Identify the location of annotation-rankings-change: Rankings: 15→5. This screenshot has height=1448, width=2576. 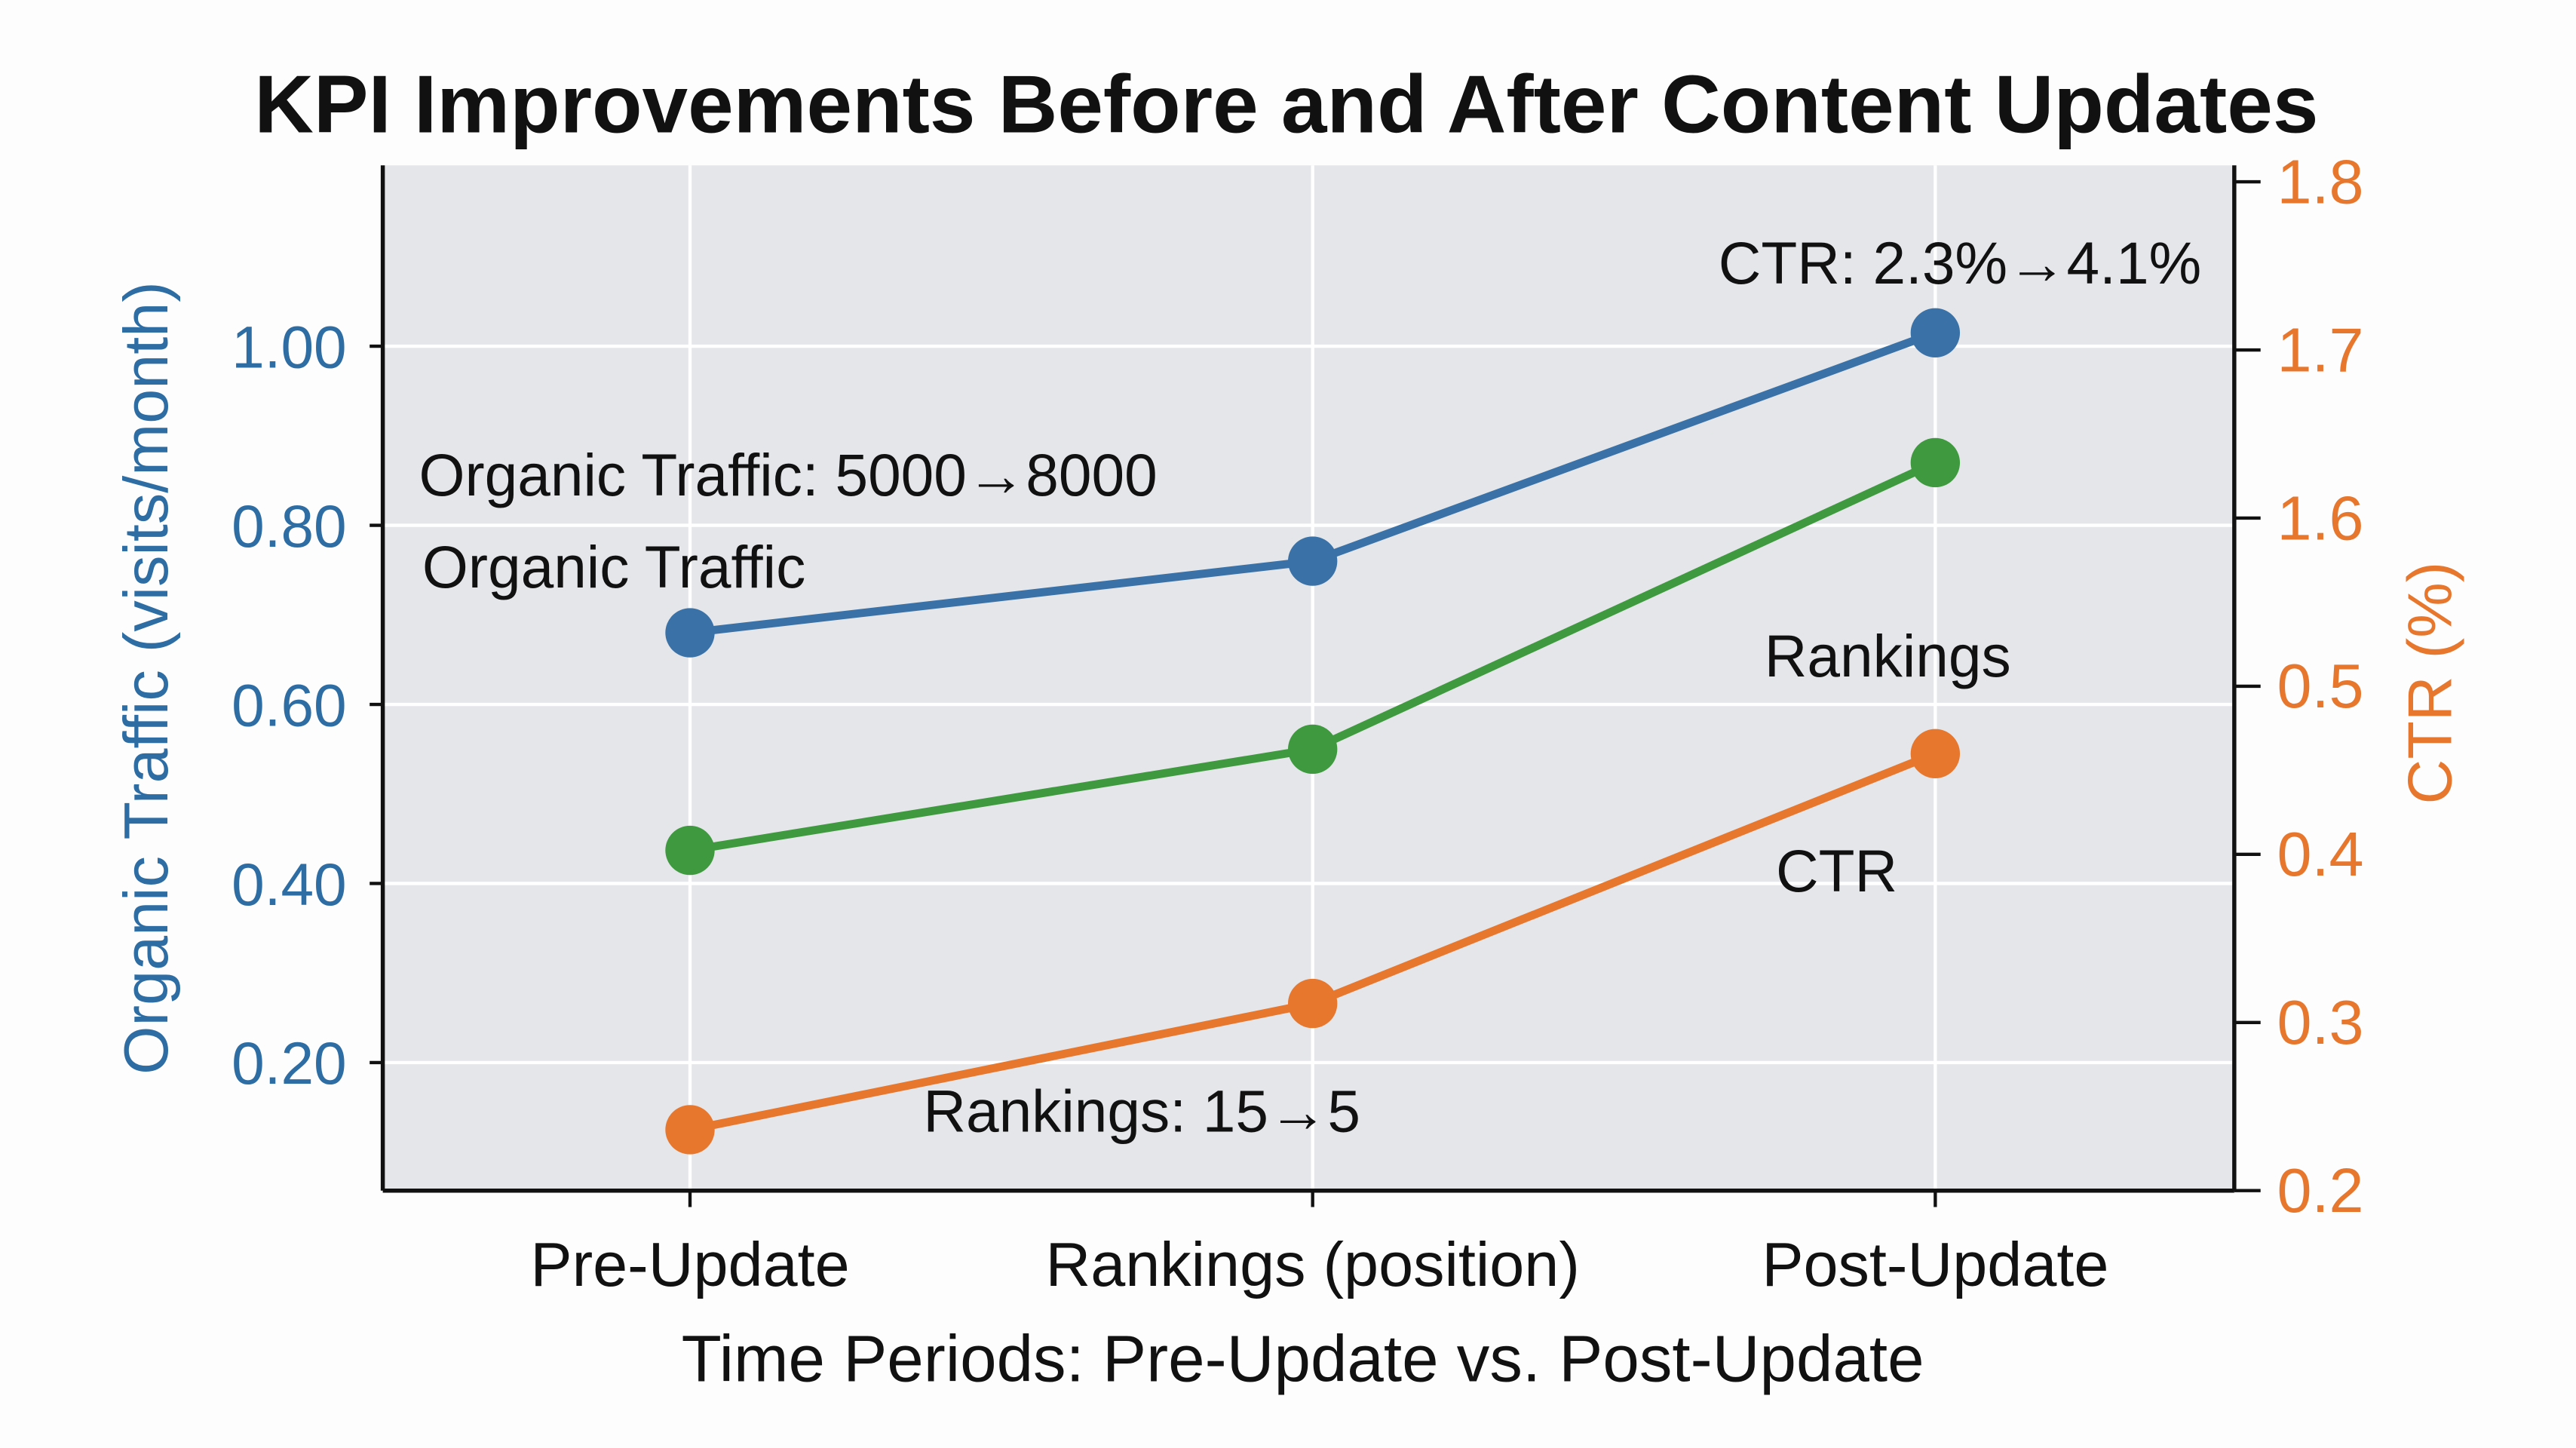
(1141, 1111).